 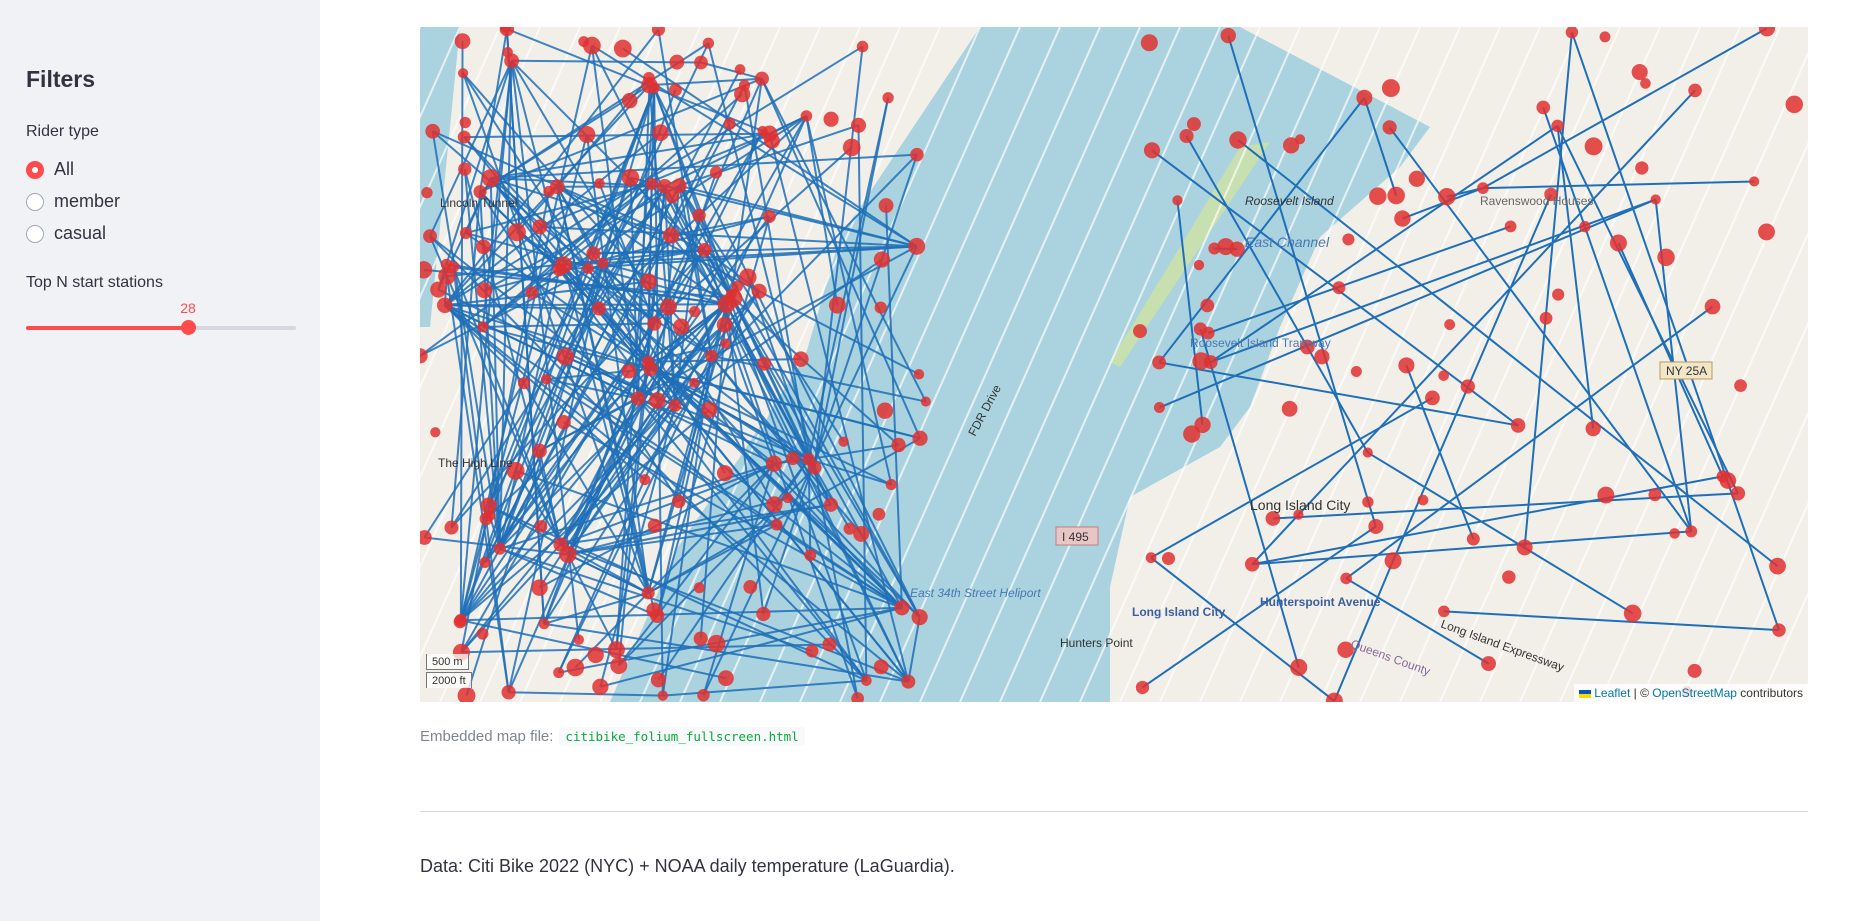 I want to click on top-n-slider: 28, so click(x=161, y=320).